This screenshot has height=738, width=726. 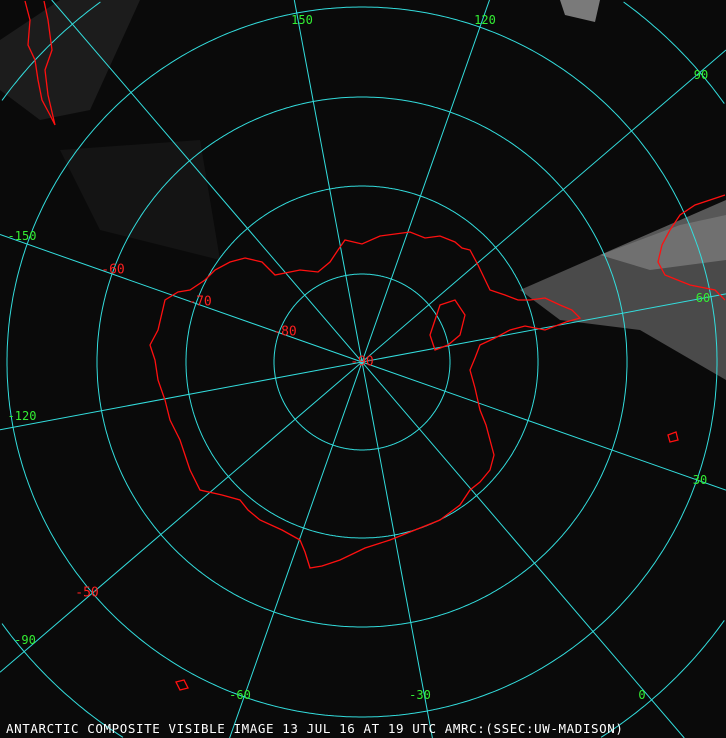 I want to click on south-america-coastline, so click(x=691, y=247).